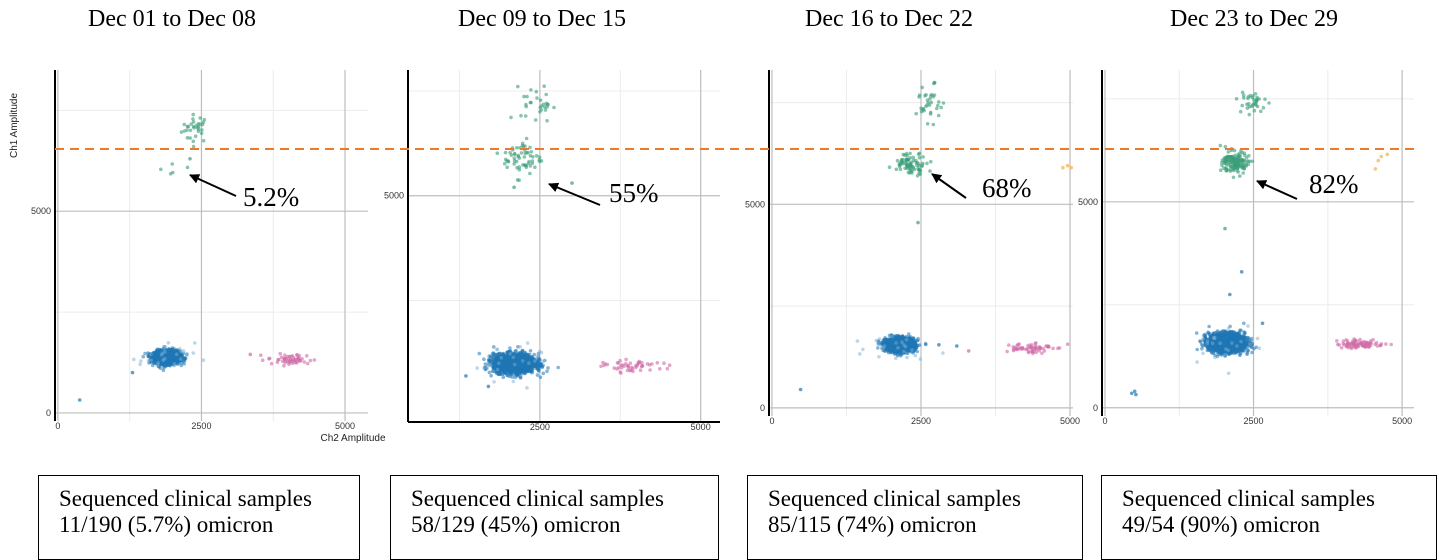  What do you see at coordinates (634, 193) in the screenshot?
I see `percentage-label: 55%` at bounding box center [634, 193].